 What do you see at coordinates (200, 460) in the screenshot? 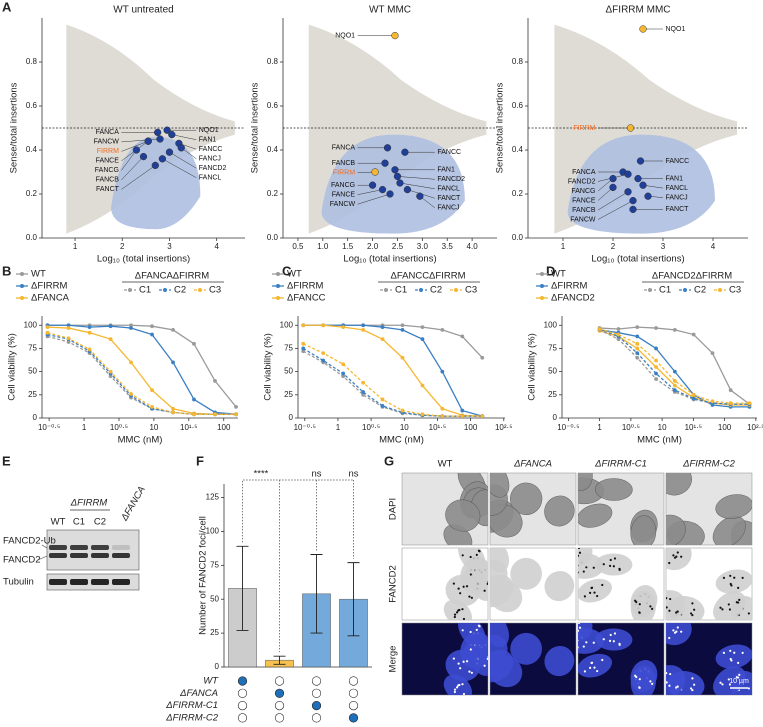
I see `panel-letter: F` at bounding box center [200, 460].